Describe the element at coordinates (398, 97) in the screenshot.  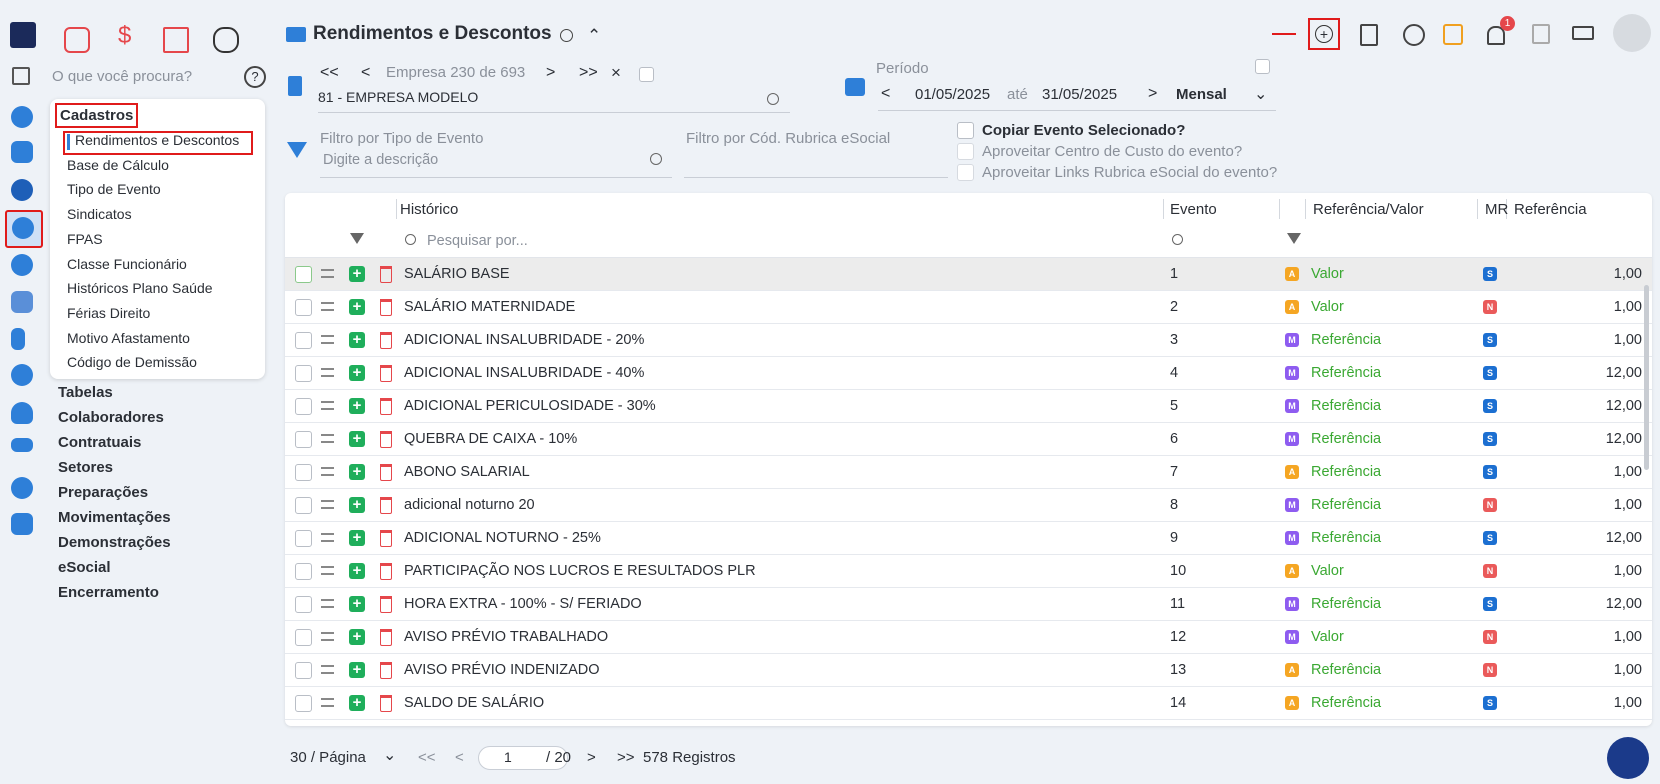
I see `company-name: 81 - EMPRESA MODELO` at that location.